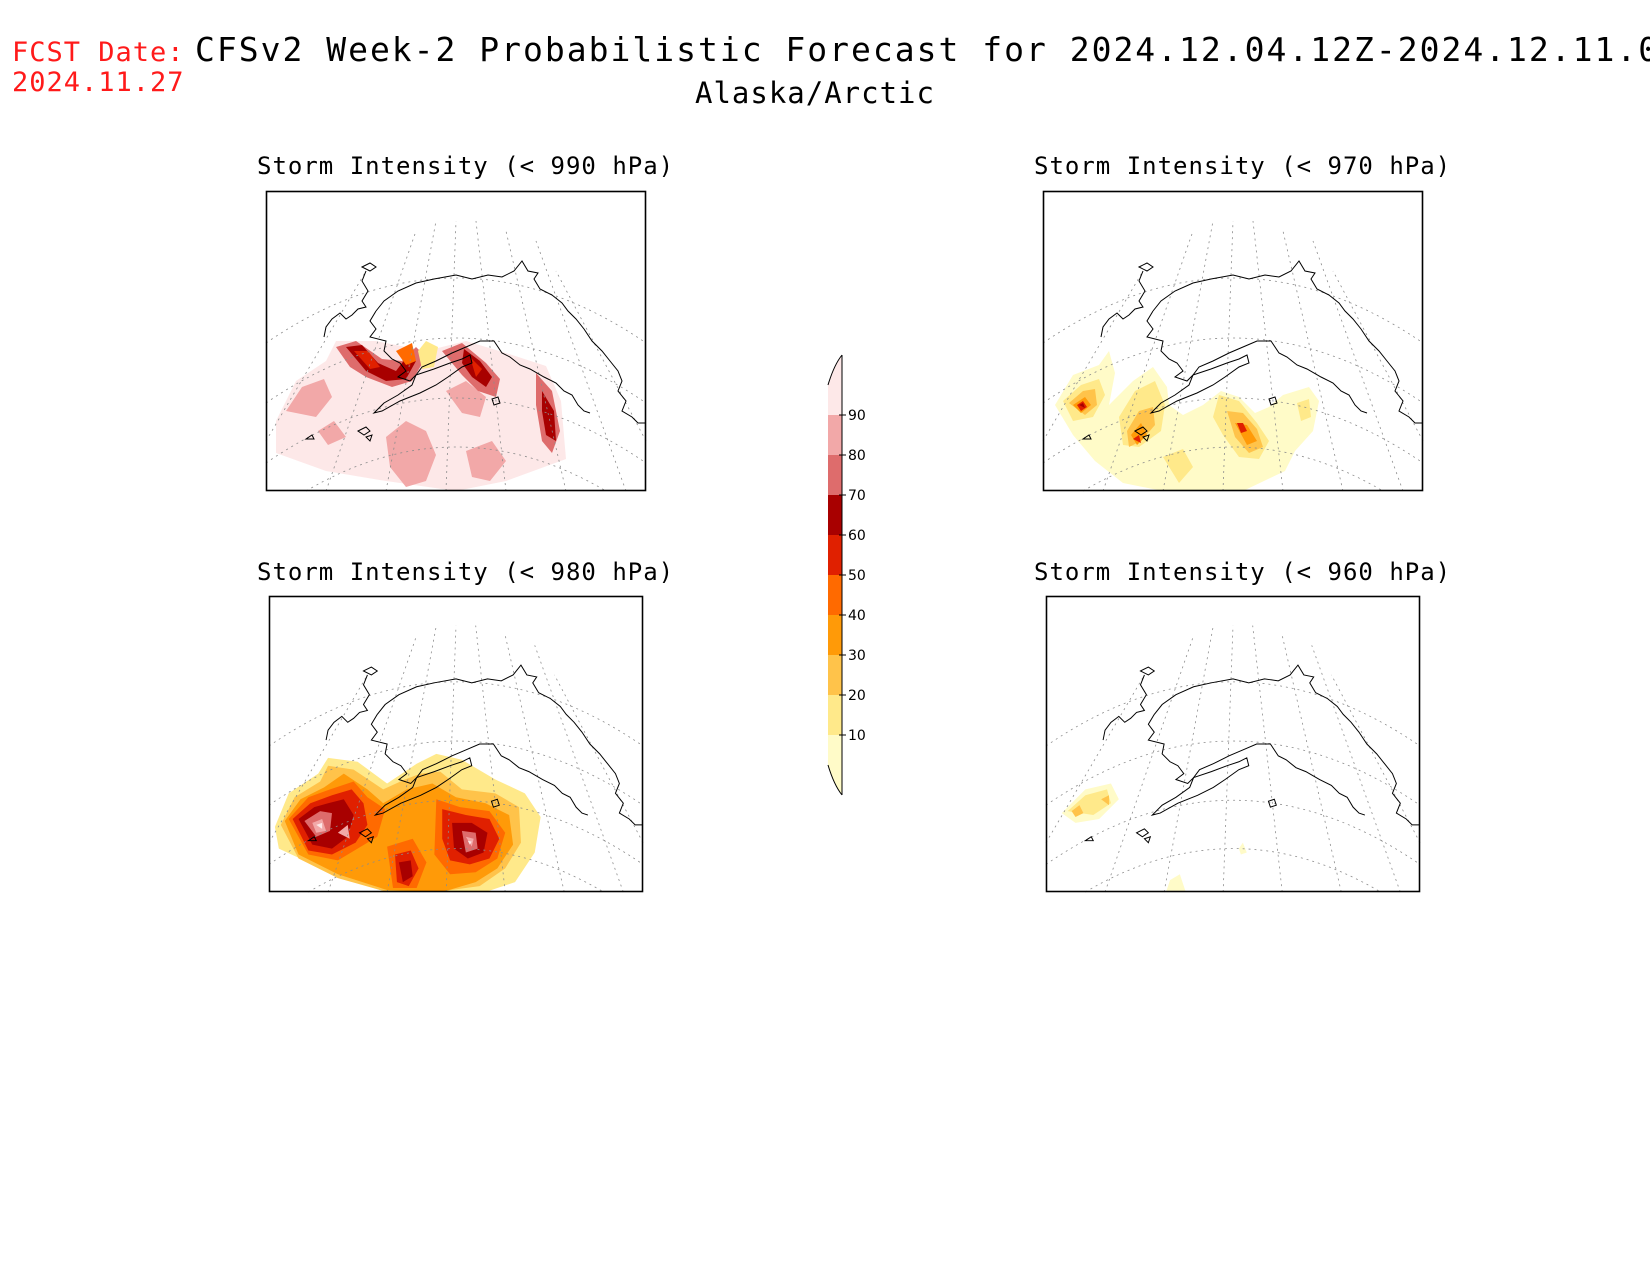  What do you see at coordinates (857, 696) in the screenshot?
I see `colorbar-tick-label: 20` at bounding box center [857, 696].